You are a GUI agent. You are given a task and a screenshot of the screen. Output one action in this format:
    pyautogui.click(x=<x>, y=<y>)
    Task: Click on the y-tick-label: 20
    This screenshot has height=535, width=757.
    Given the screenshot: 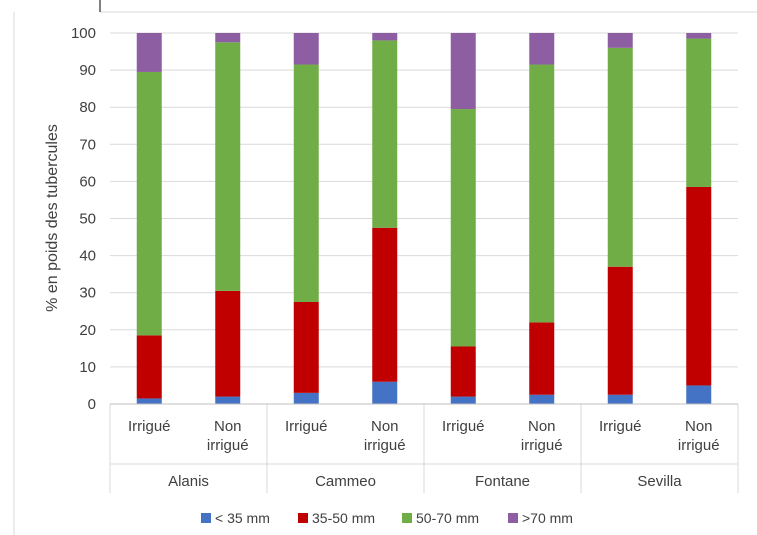 What is the action you would take?
    pyautogui.click(x=87, y=330)
    